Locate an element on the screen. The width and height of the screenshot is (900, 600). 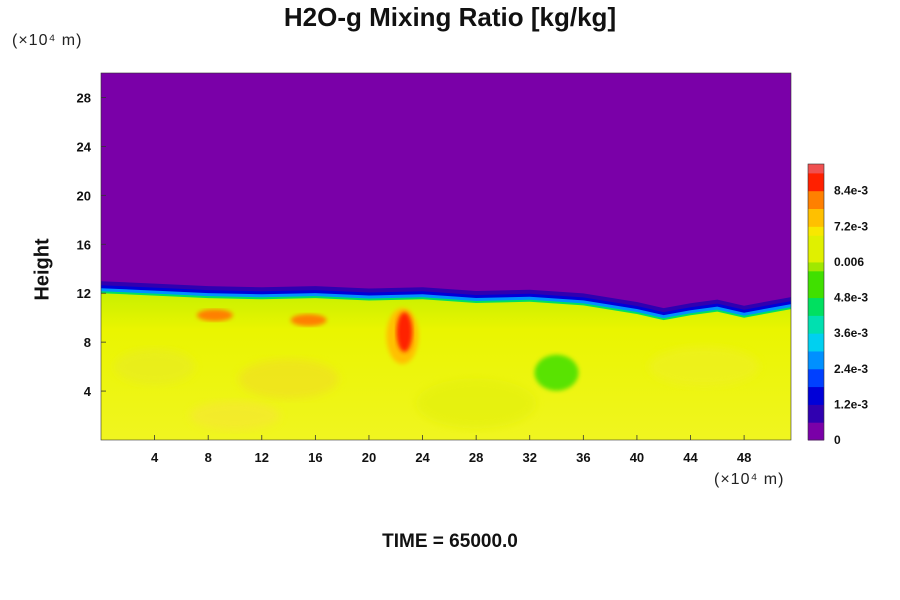
x-tick-label: 48 is located at coordinates (744, 457).